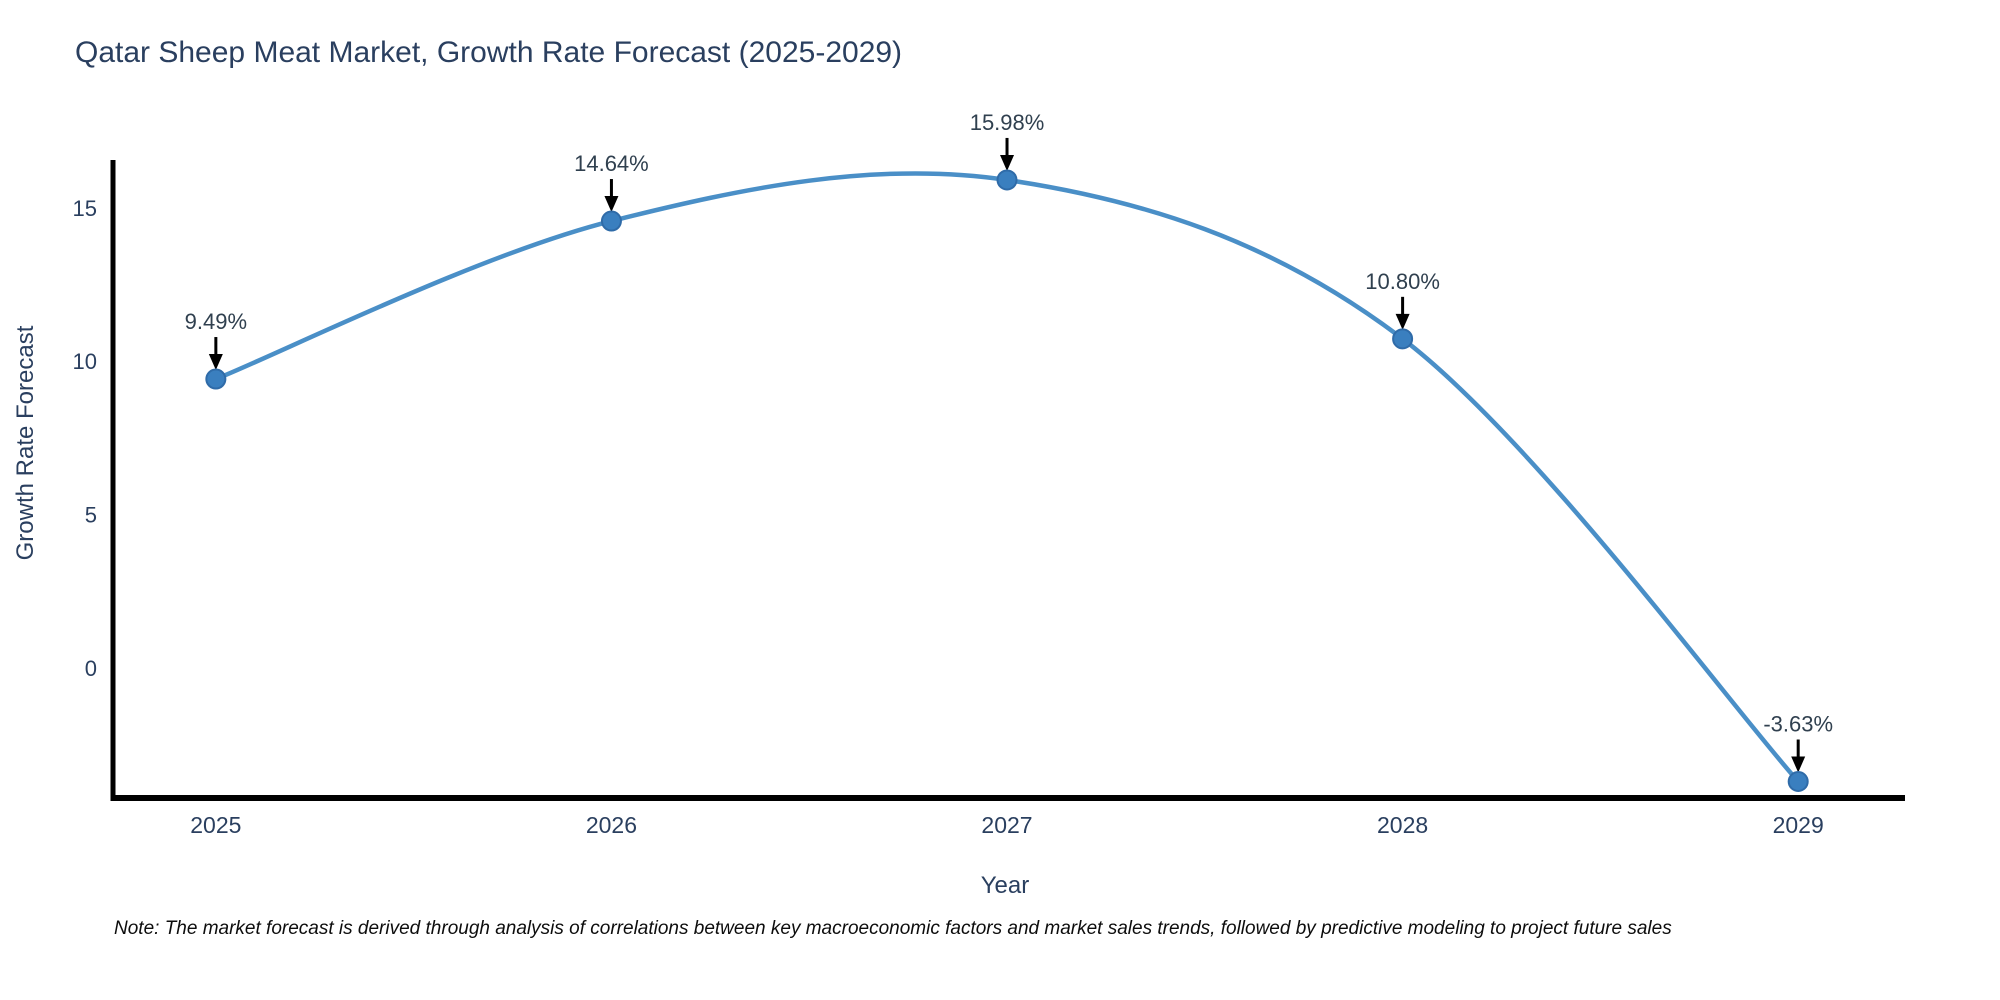 Image resolution: width=2000 pixels, height=1000 pixels. I want to click on y-tick-label: 0, so click(91, 668).